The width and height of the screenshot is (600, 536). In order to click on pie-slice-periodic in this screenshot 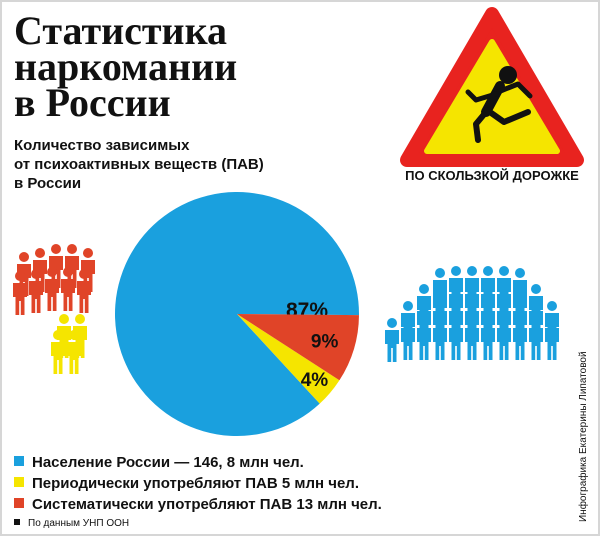, I will do `click(288, 359)`.